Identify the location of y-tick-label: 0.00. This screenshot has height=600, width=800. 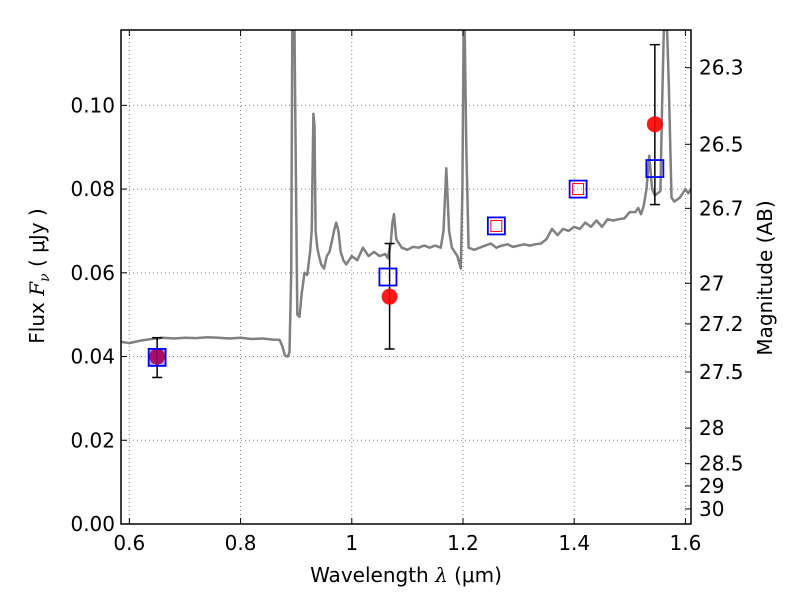
(92, 524).